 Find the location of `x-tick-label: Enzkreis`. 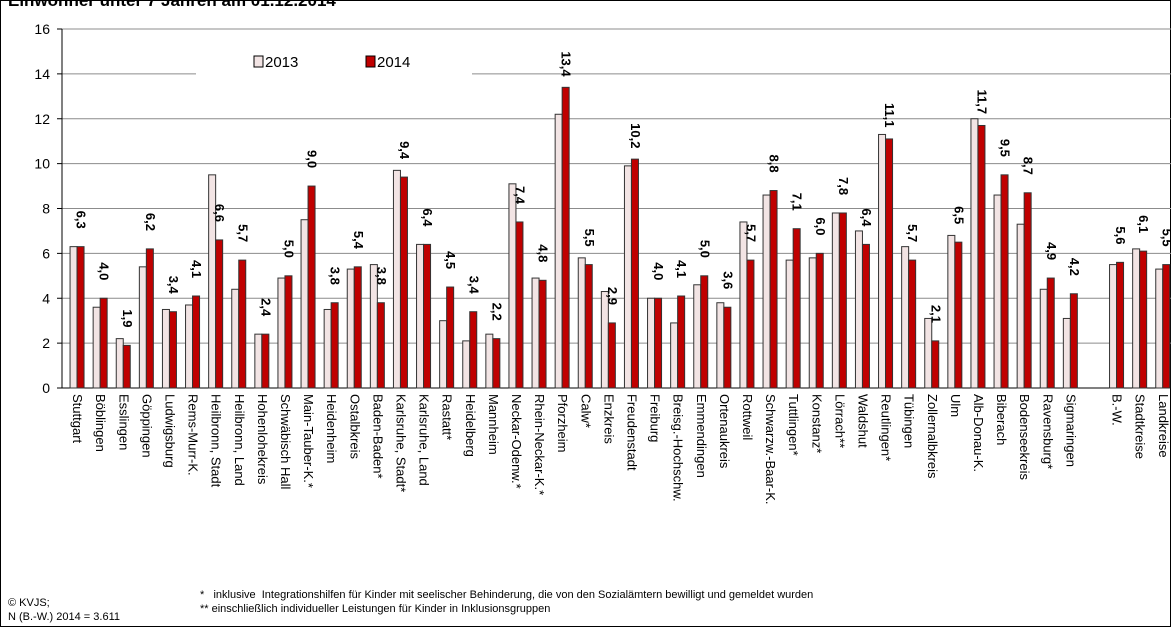

x-tick-label: Enzkreis is located at coordinates (608, 419).